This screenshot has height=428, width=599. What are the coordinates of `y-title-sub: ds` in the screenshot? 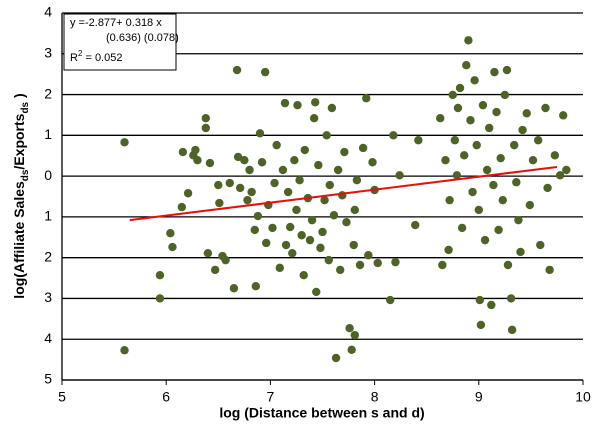 It's located at (25, 175).